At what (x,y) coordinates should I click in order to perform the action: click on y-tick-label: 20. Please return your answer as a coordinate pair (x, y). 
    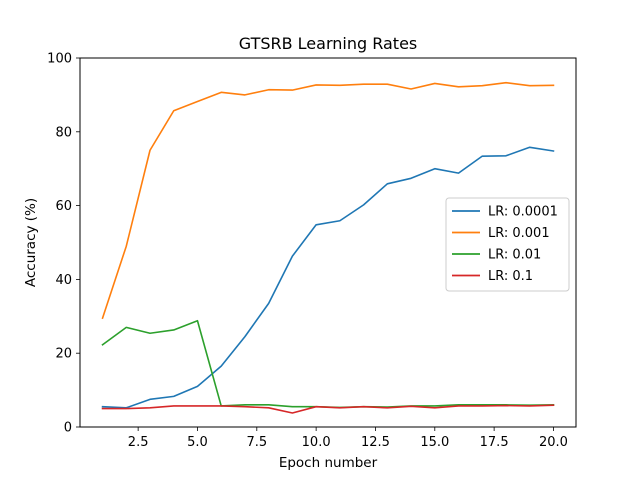
    Looking at the image, I should click on (63, 354).